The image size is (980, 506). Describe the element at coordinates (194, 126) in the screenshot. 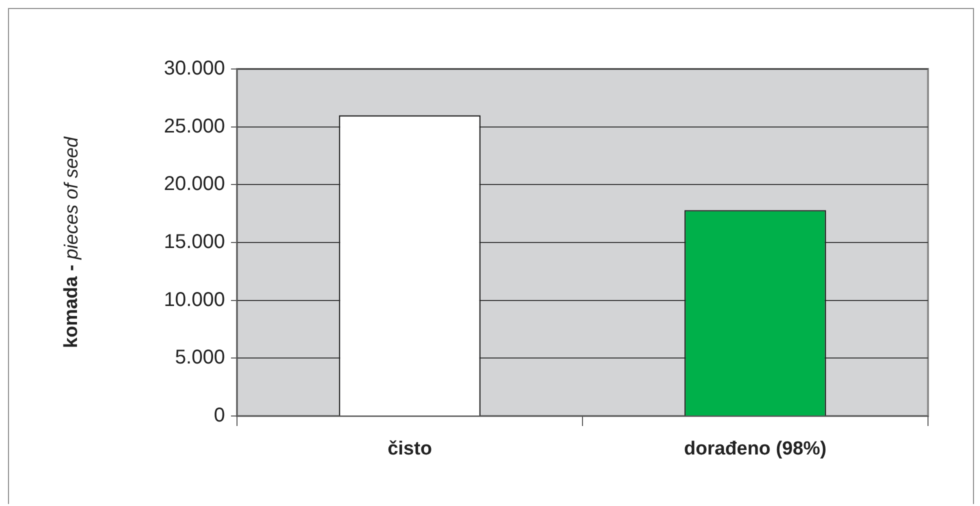

I see `y-tick-label: 25.000` at that location.